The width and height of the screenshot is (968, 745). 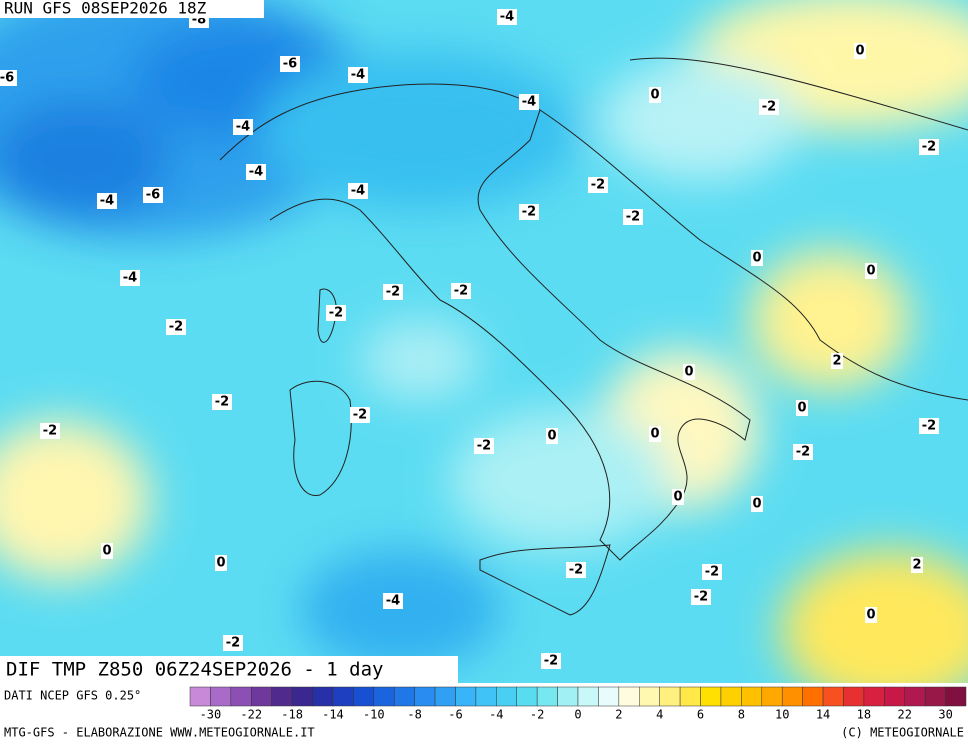 I want to click on colorbar-label: -6, so click(x=455, y=715).